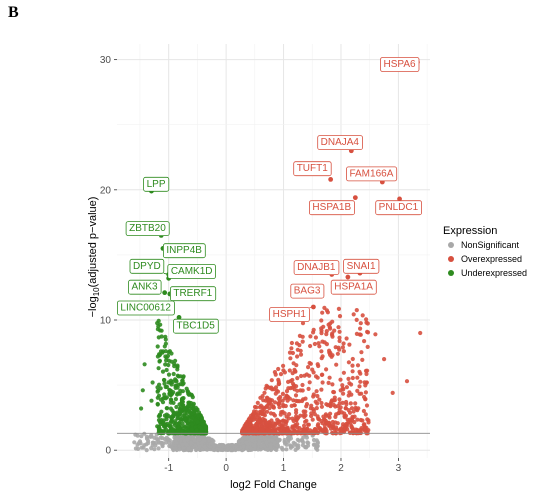 This screenshot has width=550, height=504. I want to click on gene-label-text: LPP, so click(156, 184).